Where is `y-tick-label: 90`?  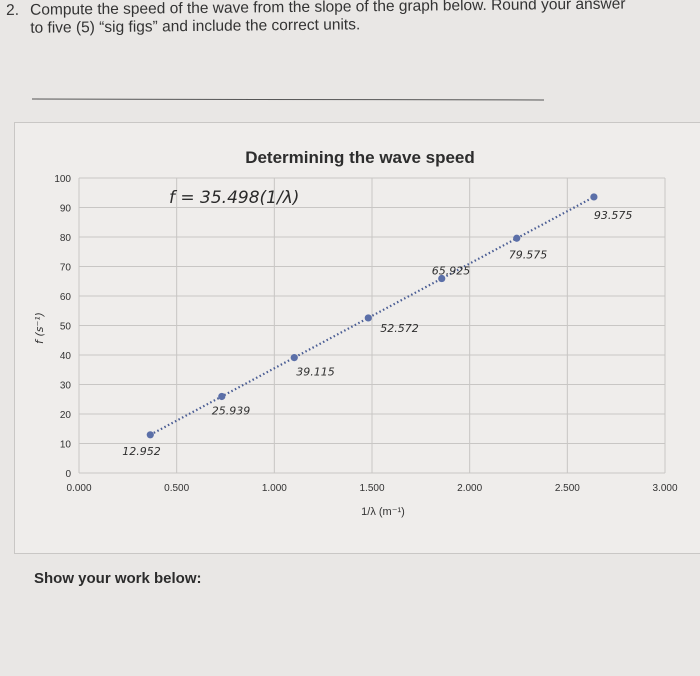 y-tick-label: 90 is located at coordinates (66, 209).